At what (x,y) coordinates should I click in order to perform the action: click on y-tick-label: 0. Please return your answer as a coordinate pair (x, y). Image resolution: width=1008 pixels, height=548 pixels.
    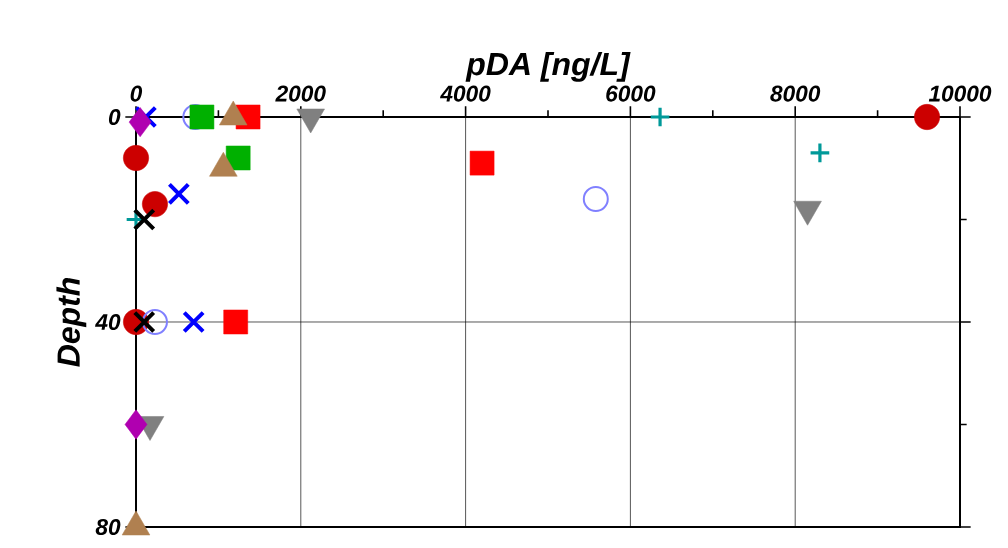
    Looking at the image, I should click on (114, 117).